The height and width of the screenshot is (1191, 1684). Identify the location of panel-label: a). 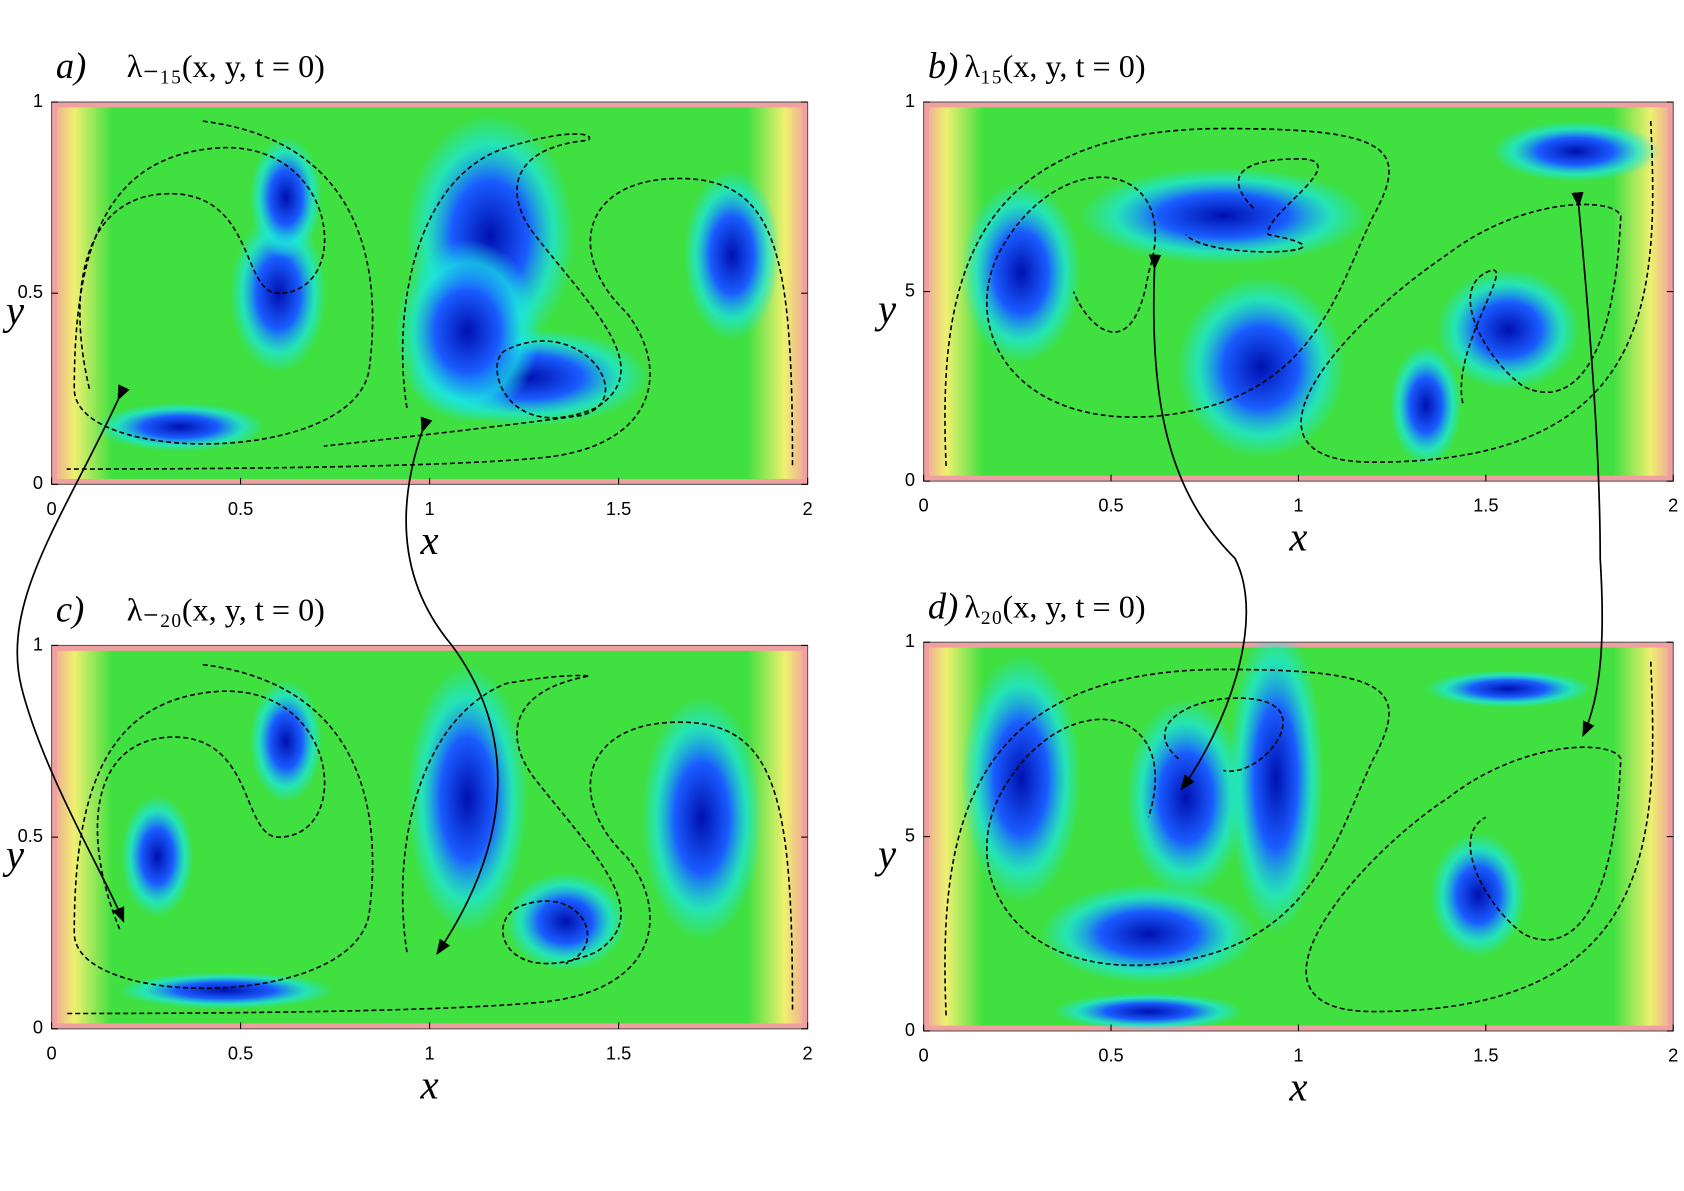
(71, 65).